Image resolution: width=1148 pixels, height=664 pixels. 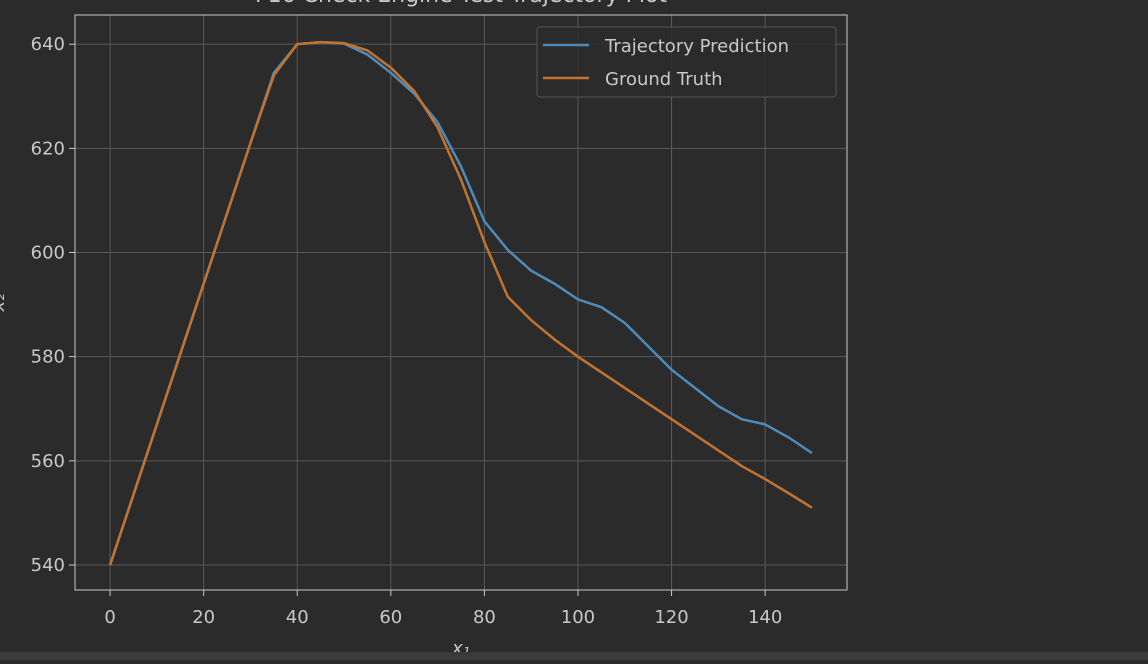 I want to click on y-axis-label: x₂, so click(x=4, y=303).